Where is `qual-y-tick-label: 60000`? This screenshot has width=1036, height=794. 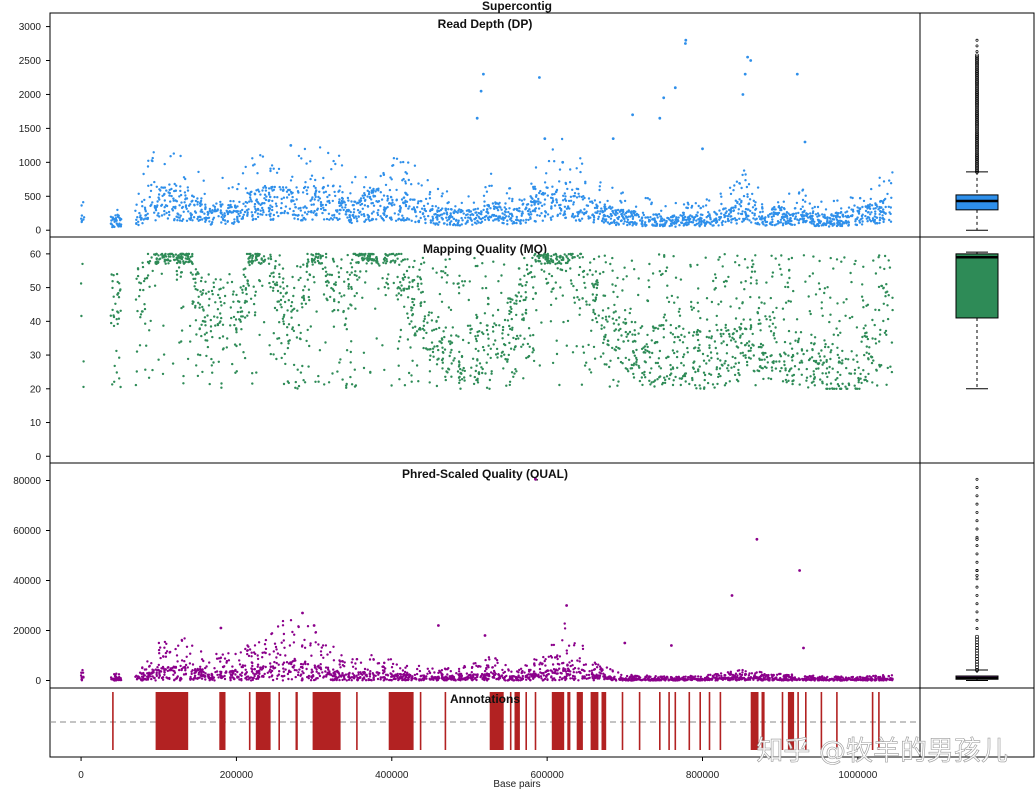
qual-y-tick-label: 60000 is located at coordinates (27, 531).